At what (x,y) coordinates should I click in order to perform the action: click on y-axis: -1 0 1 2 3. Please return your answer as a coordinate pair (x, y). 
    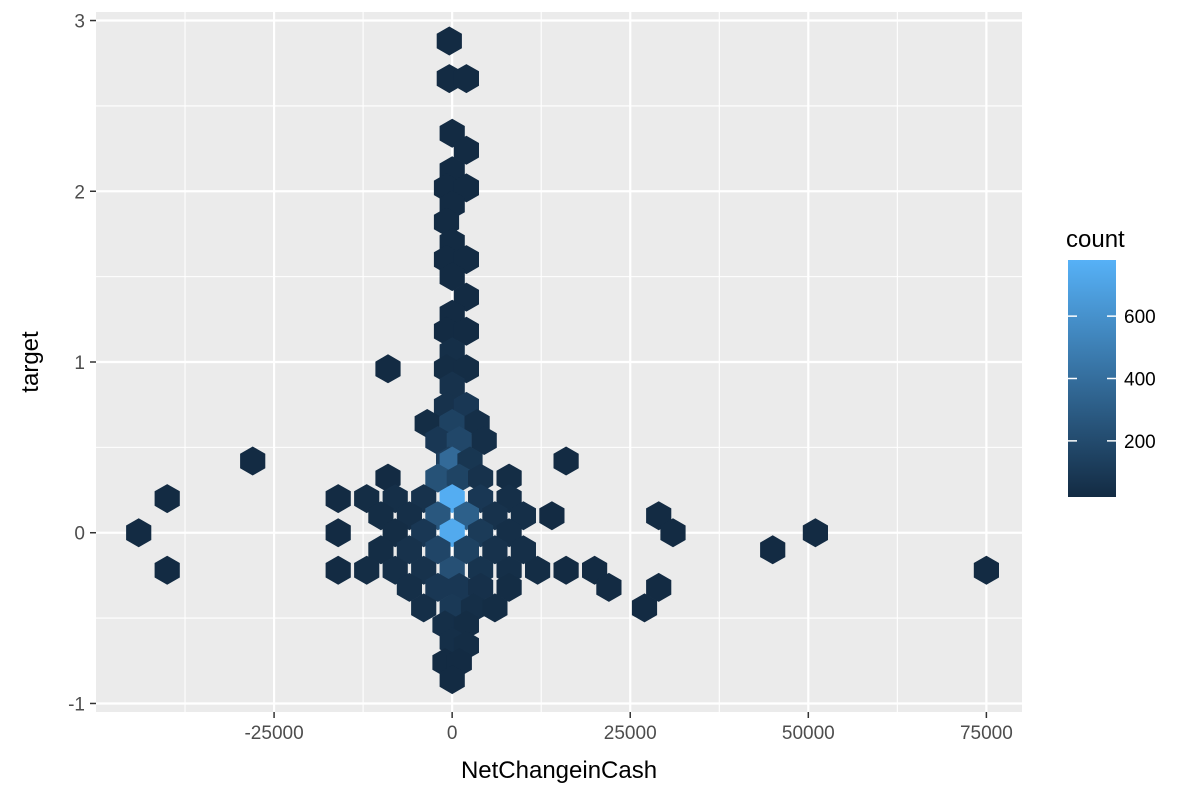
    Looking at the image, I should click on (82, 363).